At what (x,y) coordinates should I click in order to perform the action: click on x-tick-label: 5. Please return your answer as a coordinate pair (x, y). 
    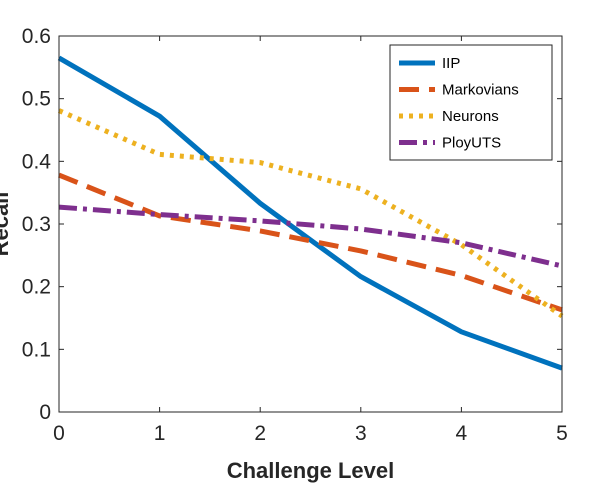
    Looking at the image, I should click on (562, 433).